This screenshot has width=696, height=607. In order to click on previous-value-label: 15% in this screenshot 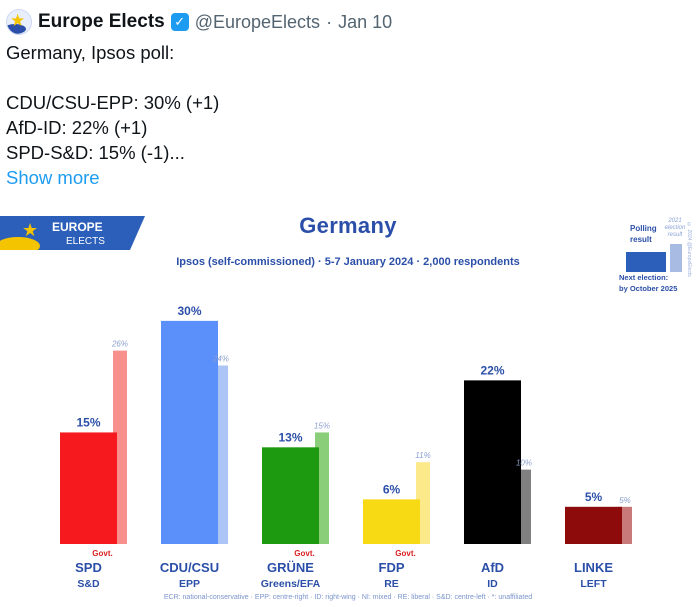, I will do `click(322, 425)`.